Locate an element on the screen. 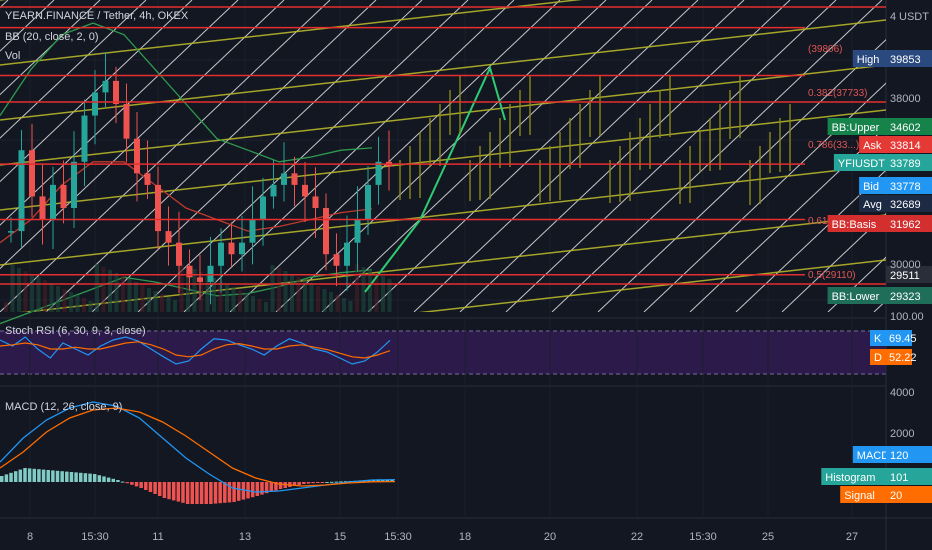  price-label-name-4: Bid is located at coordinates (871, 187).